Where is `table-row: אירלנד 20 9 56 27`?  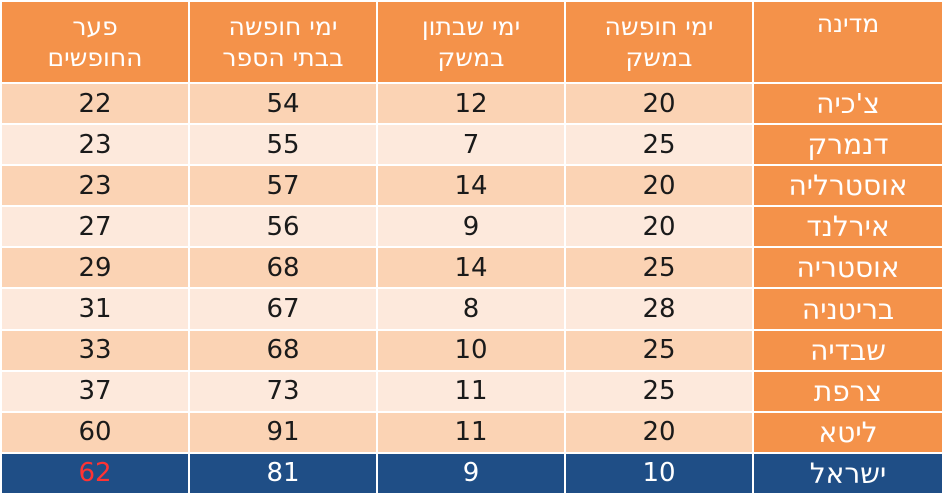
table-row: אירלנד 20 9 56 27 is located at coordinates (471, 227).